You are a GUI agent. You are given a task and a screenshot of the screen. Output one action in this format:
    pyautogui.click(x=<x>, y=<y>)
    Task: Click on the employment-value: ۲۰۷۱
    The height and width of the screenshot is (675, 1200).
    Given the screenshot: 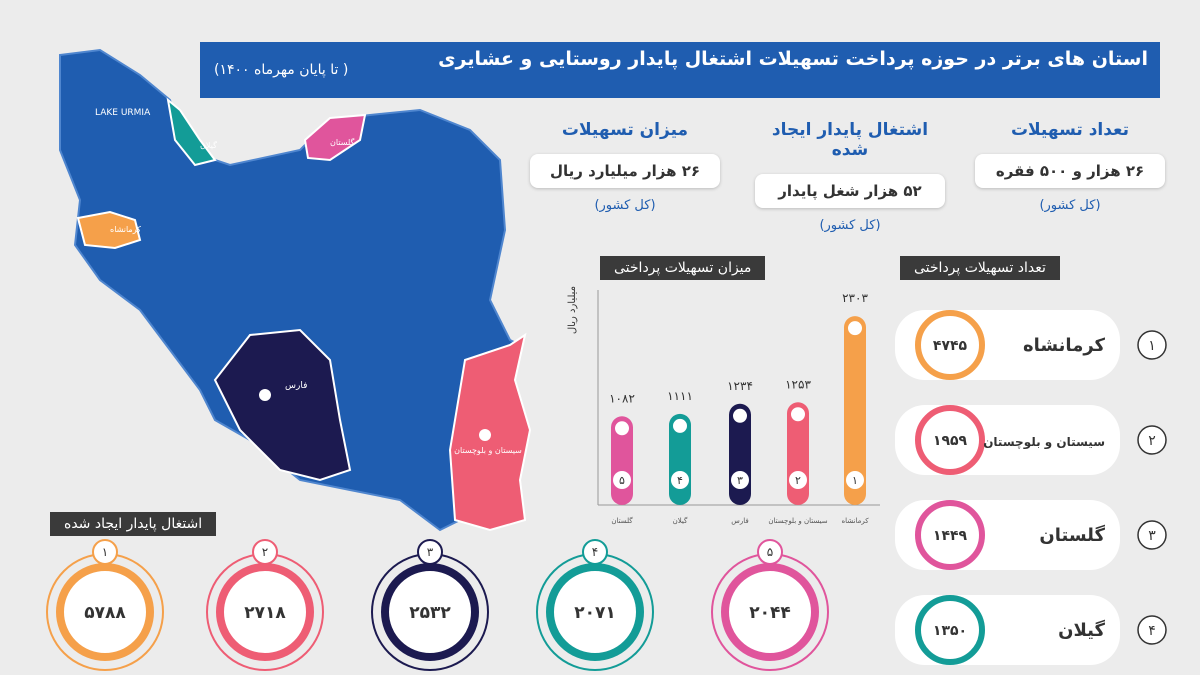 What is the action you would take?
    pyautogui.click(x=595, y=613)
    